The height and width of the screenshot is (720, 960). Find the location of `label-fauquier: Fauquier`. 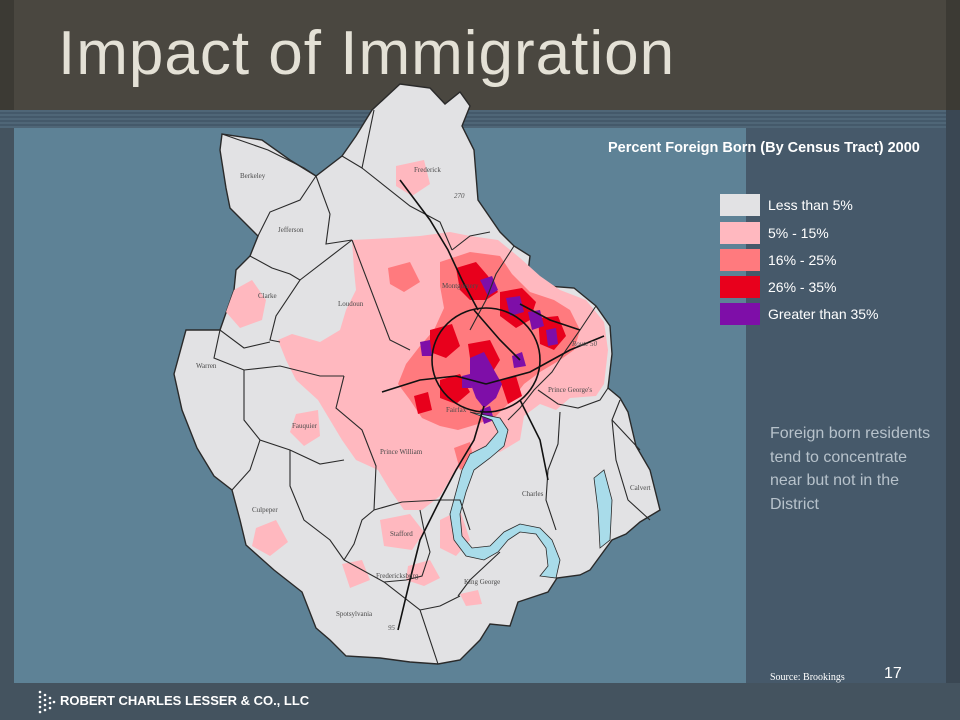

label-fauquier: Fauquier is located at coordinates (305, 426).